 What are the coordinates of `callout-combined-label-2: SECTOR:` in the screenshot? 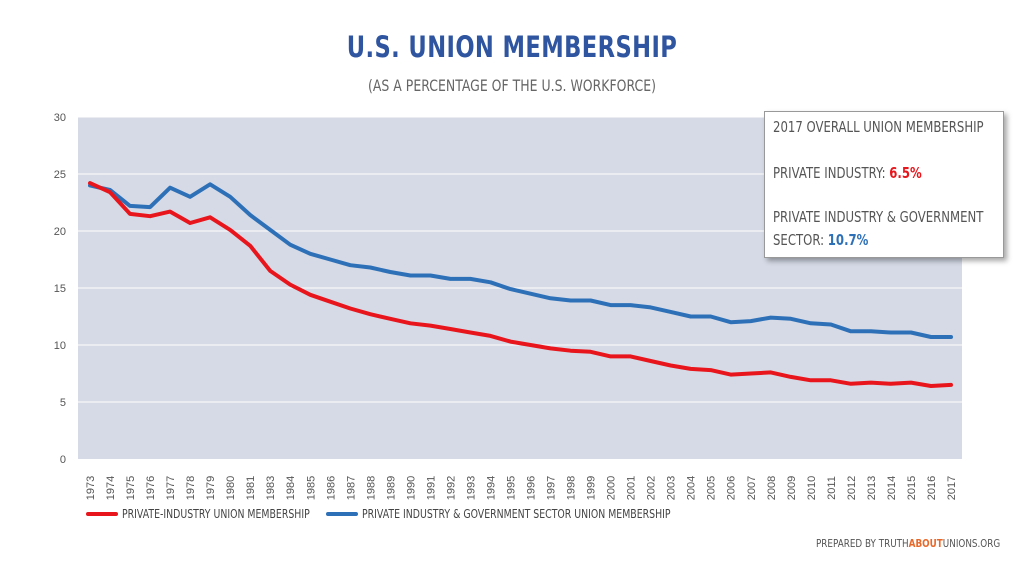 It's located at (799, 240).